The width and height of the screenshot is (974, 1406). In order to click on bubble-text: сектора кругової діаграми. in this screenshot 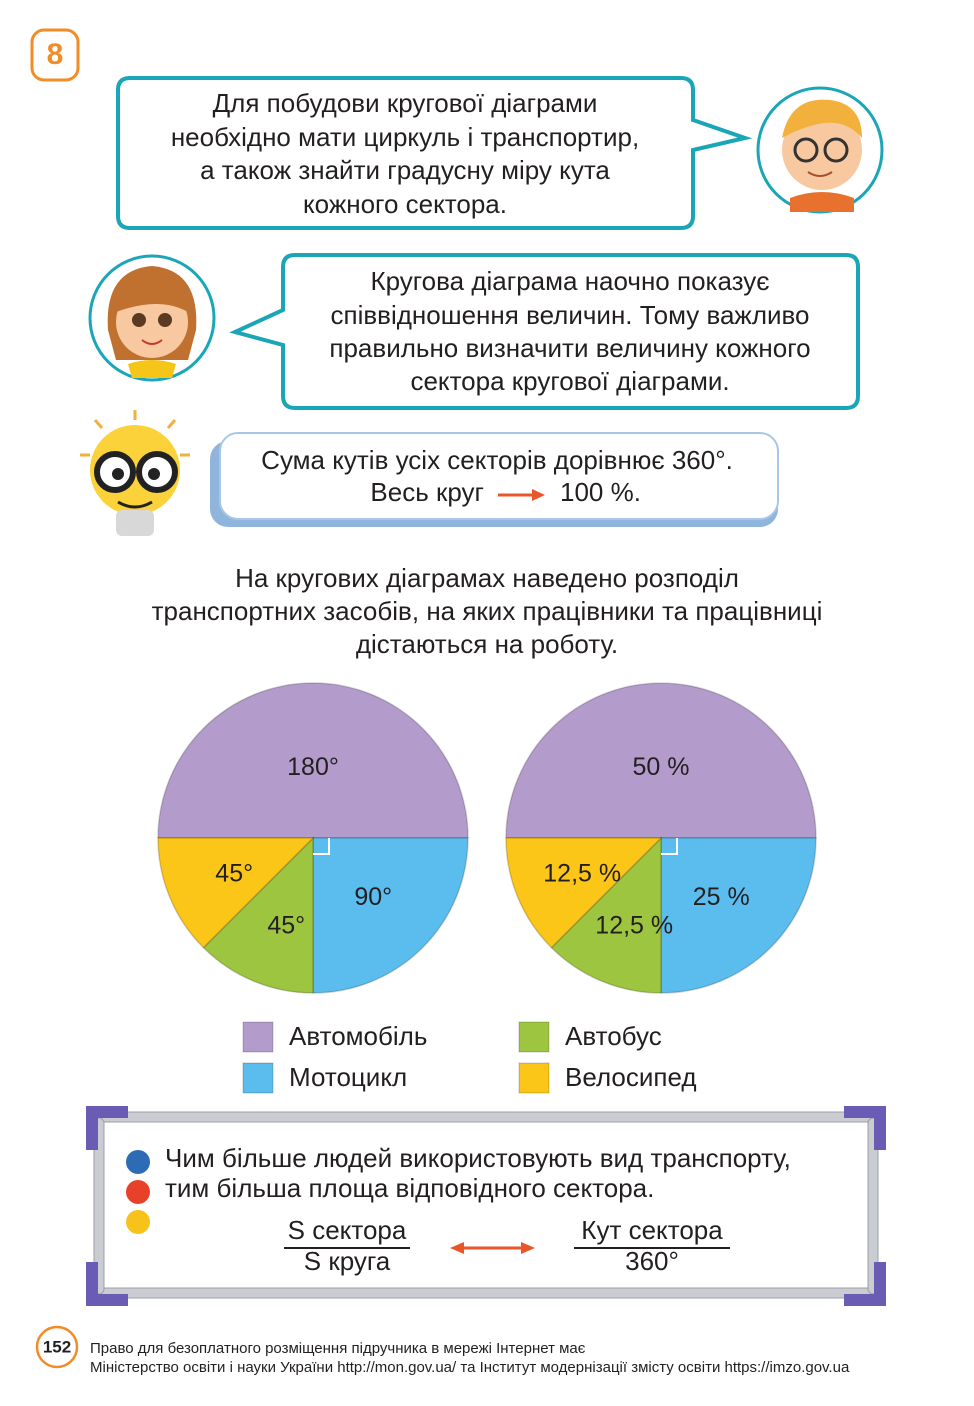, I will do `click(569, 381)`.